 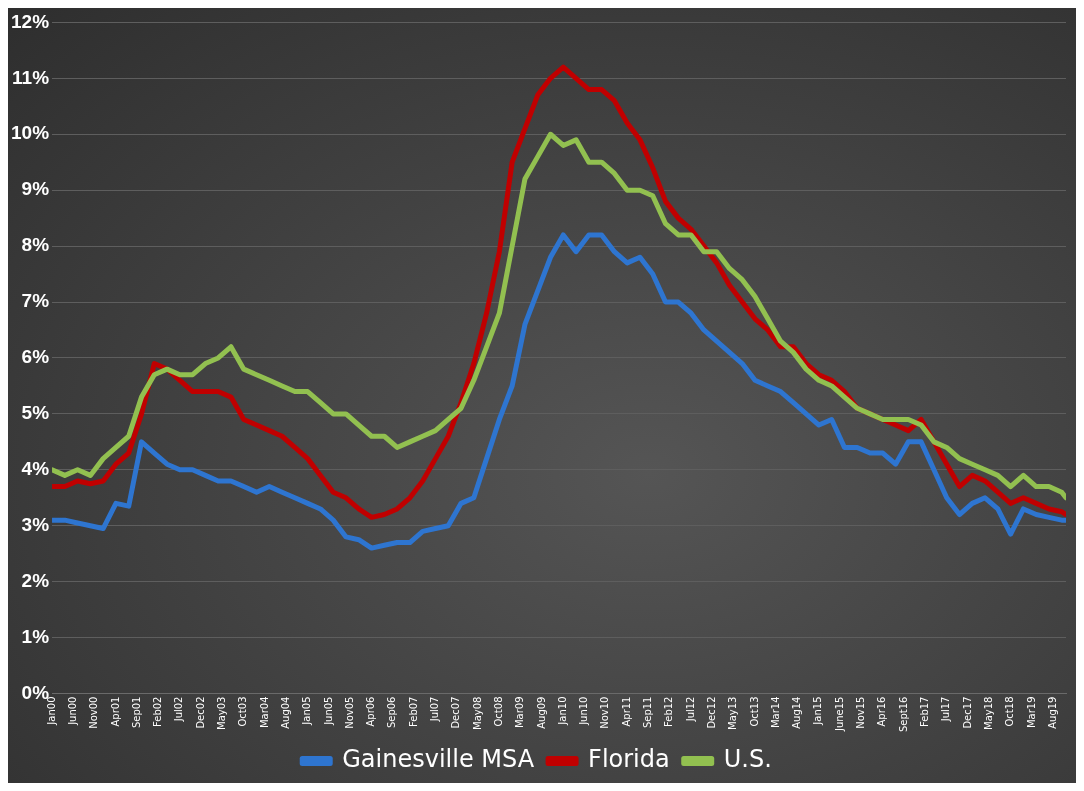 I want to click on x-tick-label: Feb12, so click(x=669, y=711).